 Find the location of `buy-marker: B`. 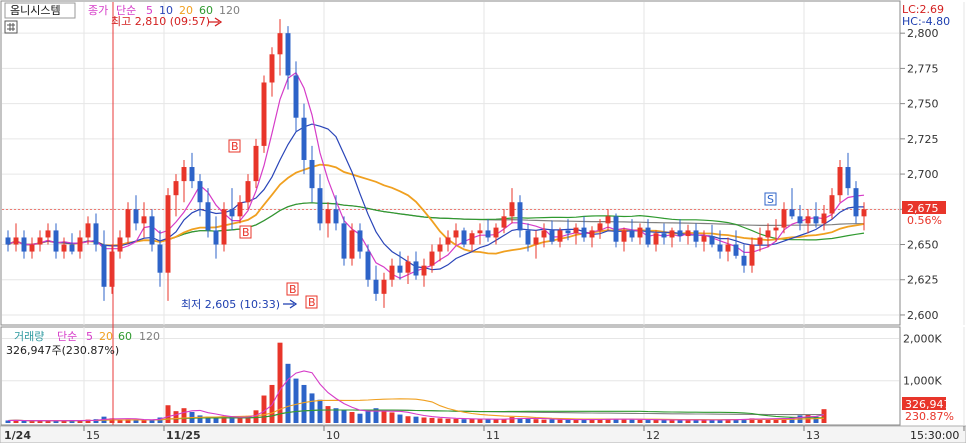

buy-marker: B is located at coordinates (292, 289).